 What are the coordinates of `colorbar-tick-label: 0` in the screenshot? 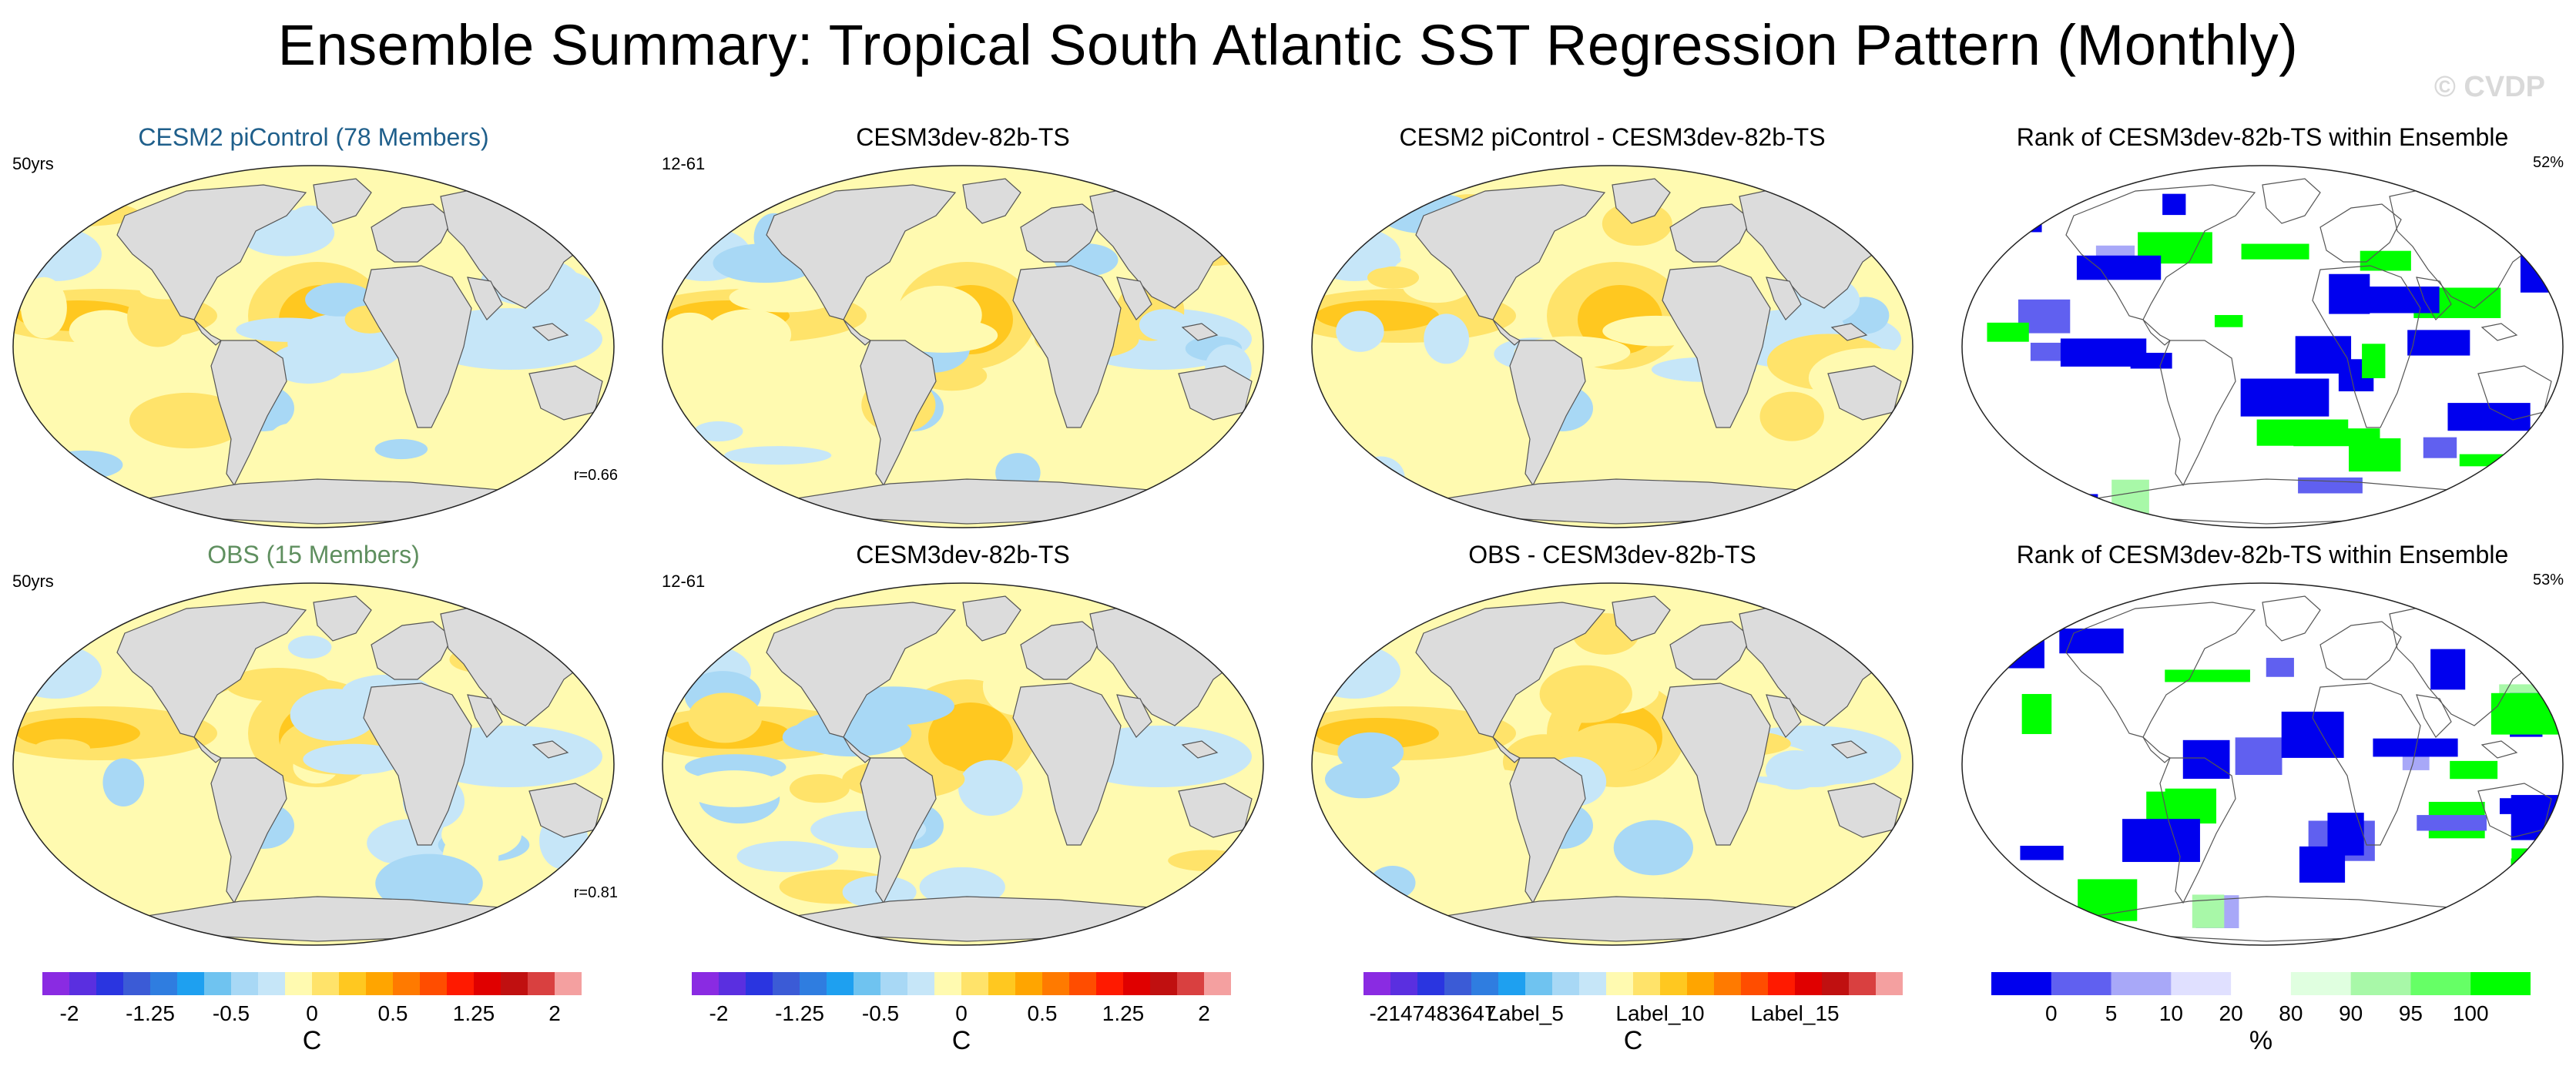 It's located at (2051, 1013).